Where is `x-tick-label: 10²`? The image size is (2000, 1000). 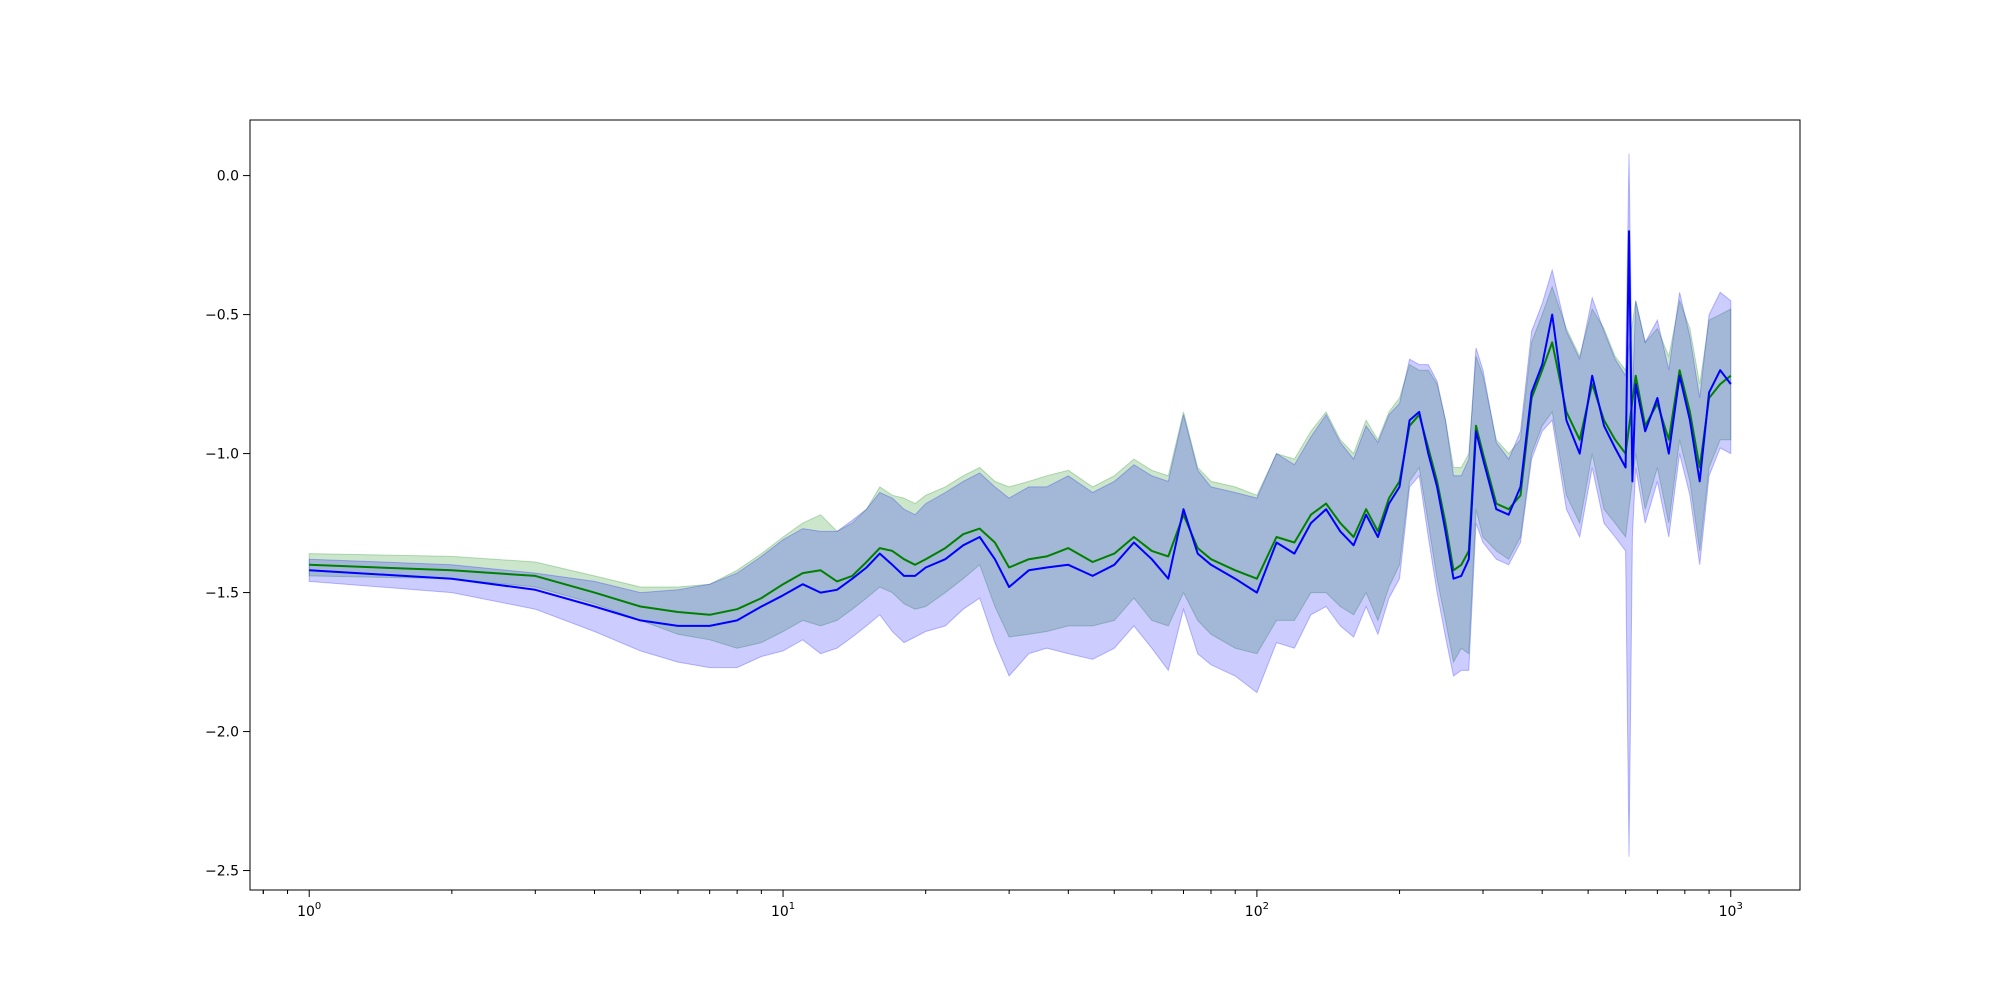 x-tick-label: 10² is located at coordinates (1257, 910).